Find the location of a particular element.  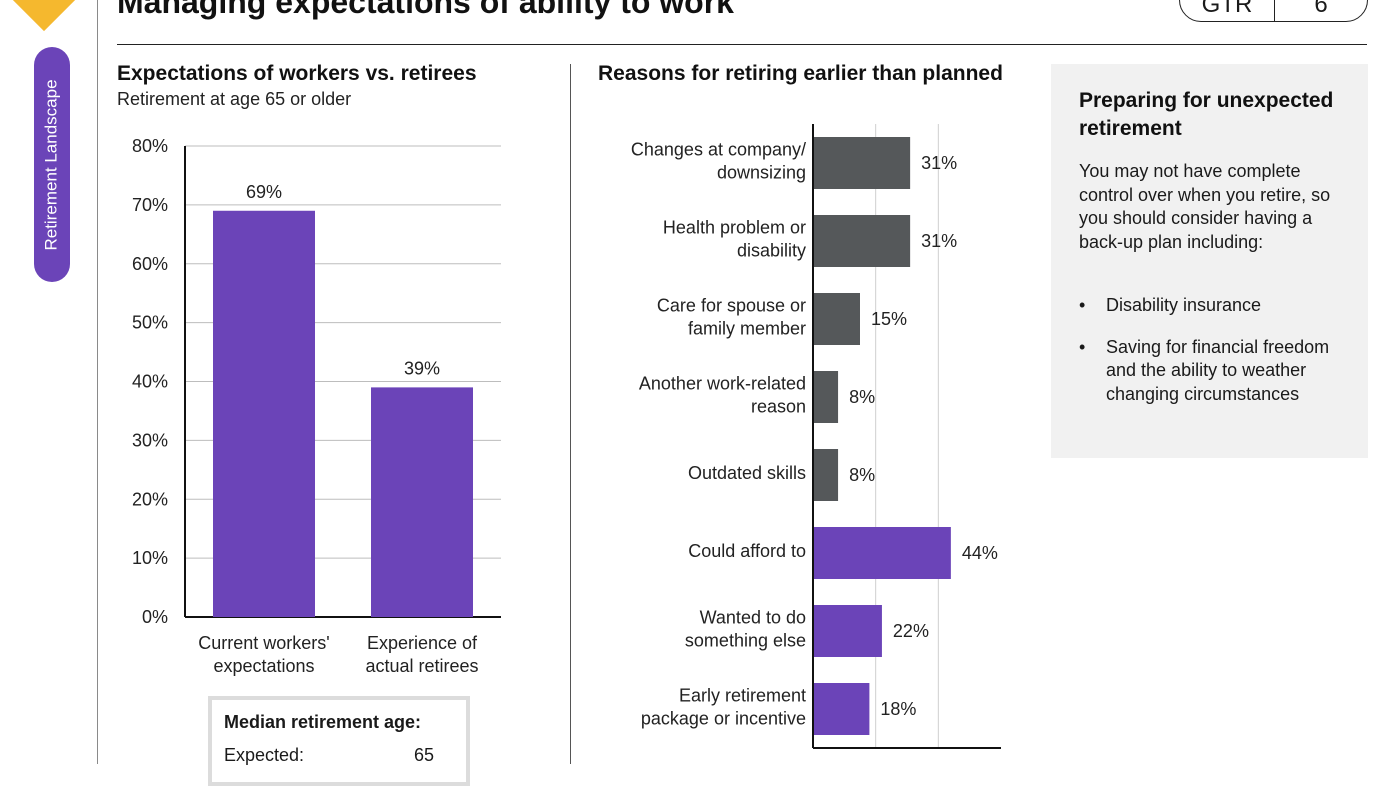

category-label: Care for spouse or is located at coordinates (731, 306).